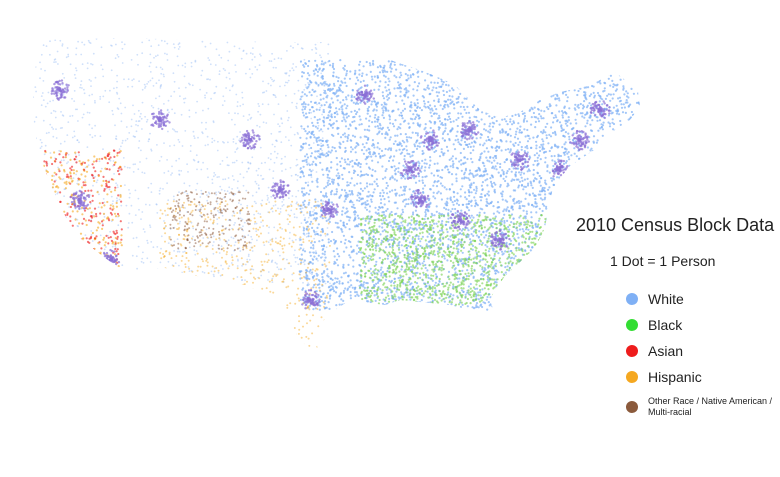 The height and width of the screenshot is (477, 780). Describe the element at coordinates (663, 261) in the screenshot. I see `legend-subtitle: 1 Dot = 1 Person` at that location.